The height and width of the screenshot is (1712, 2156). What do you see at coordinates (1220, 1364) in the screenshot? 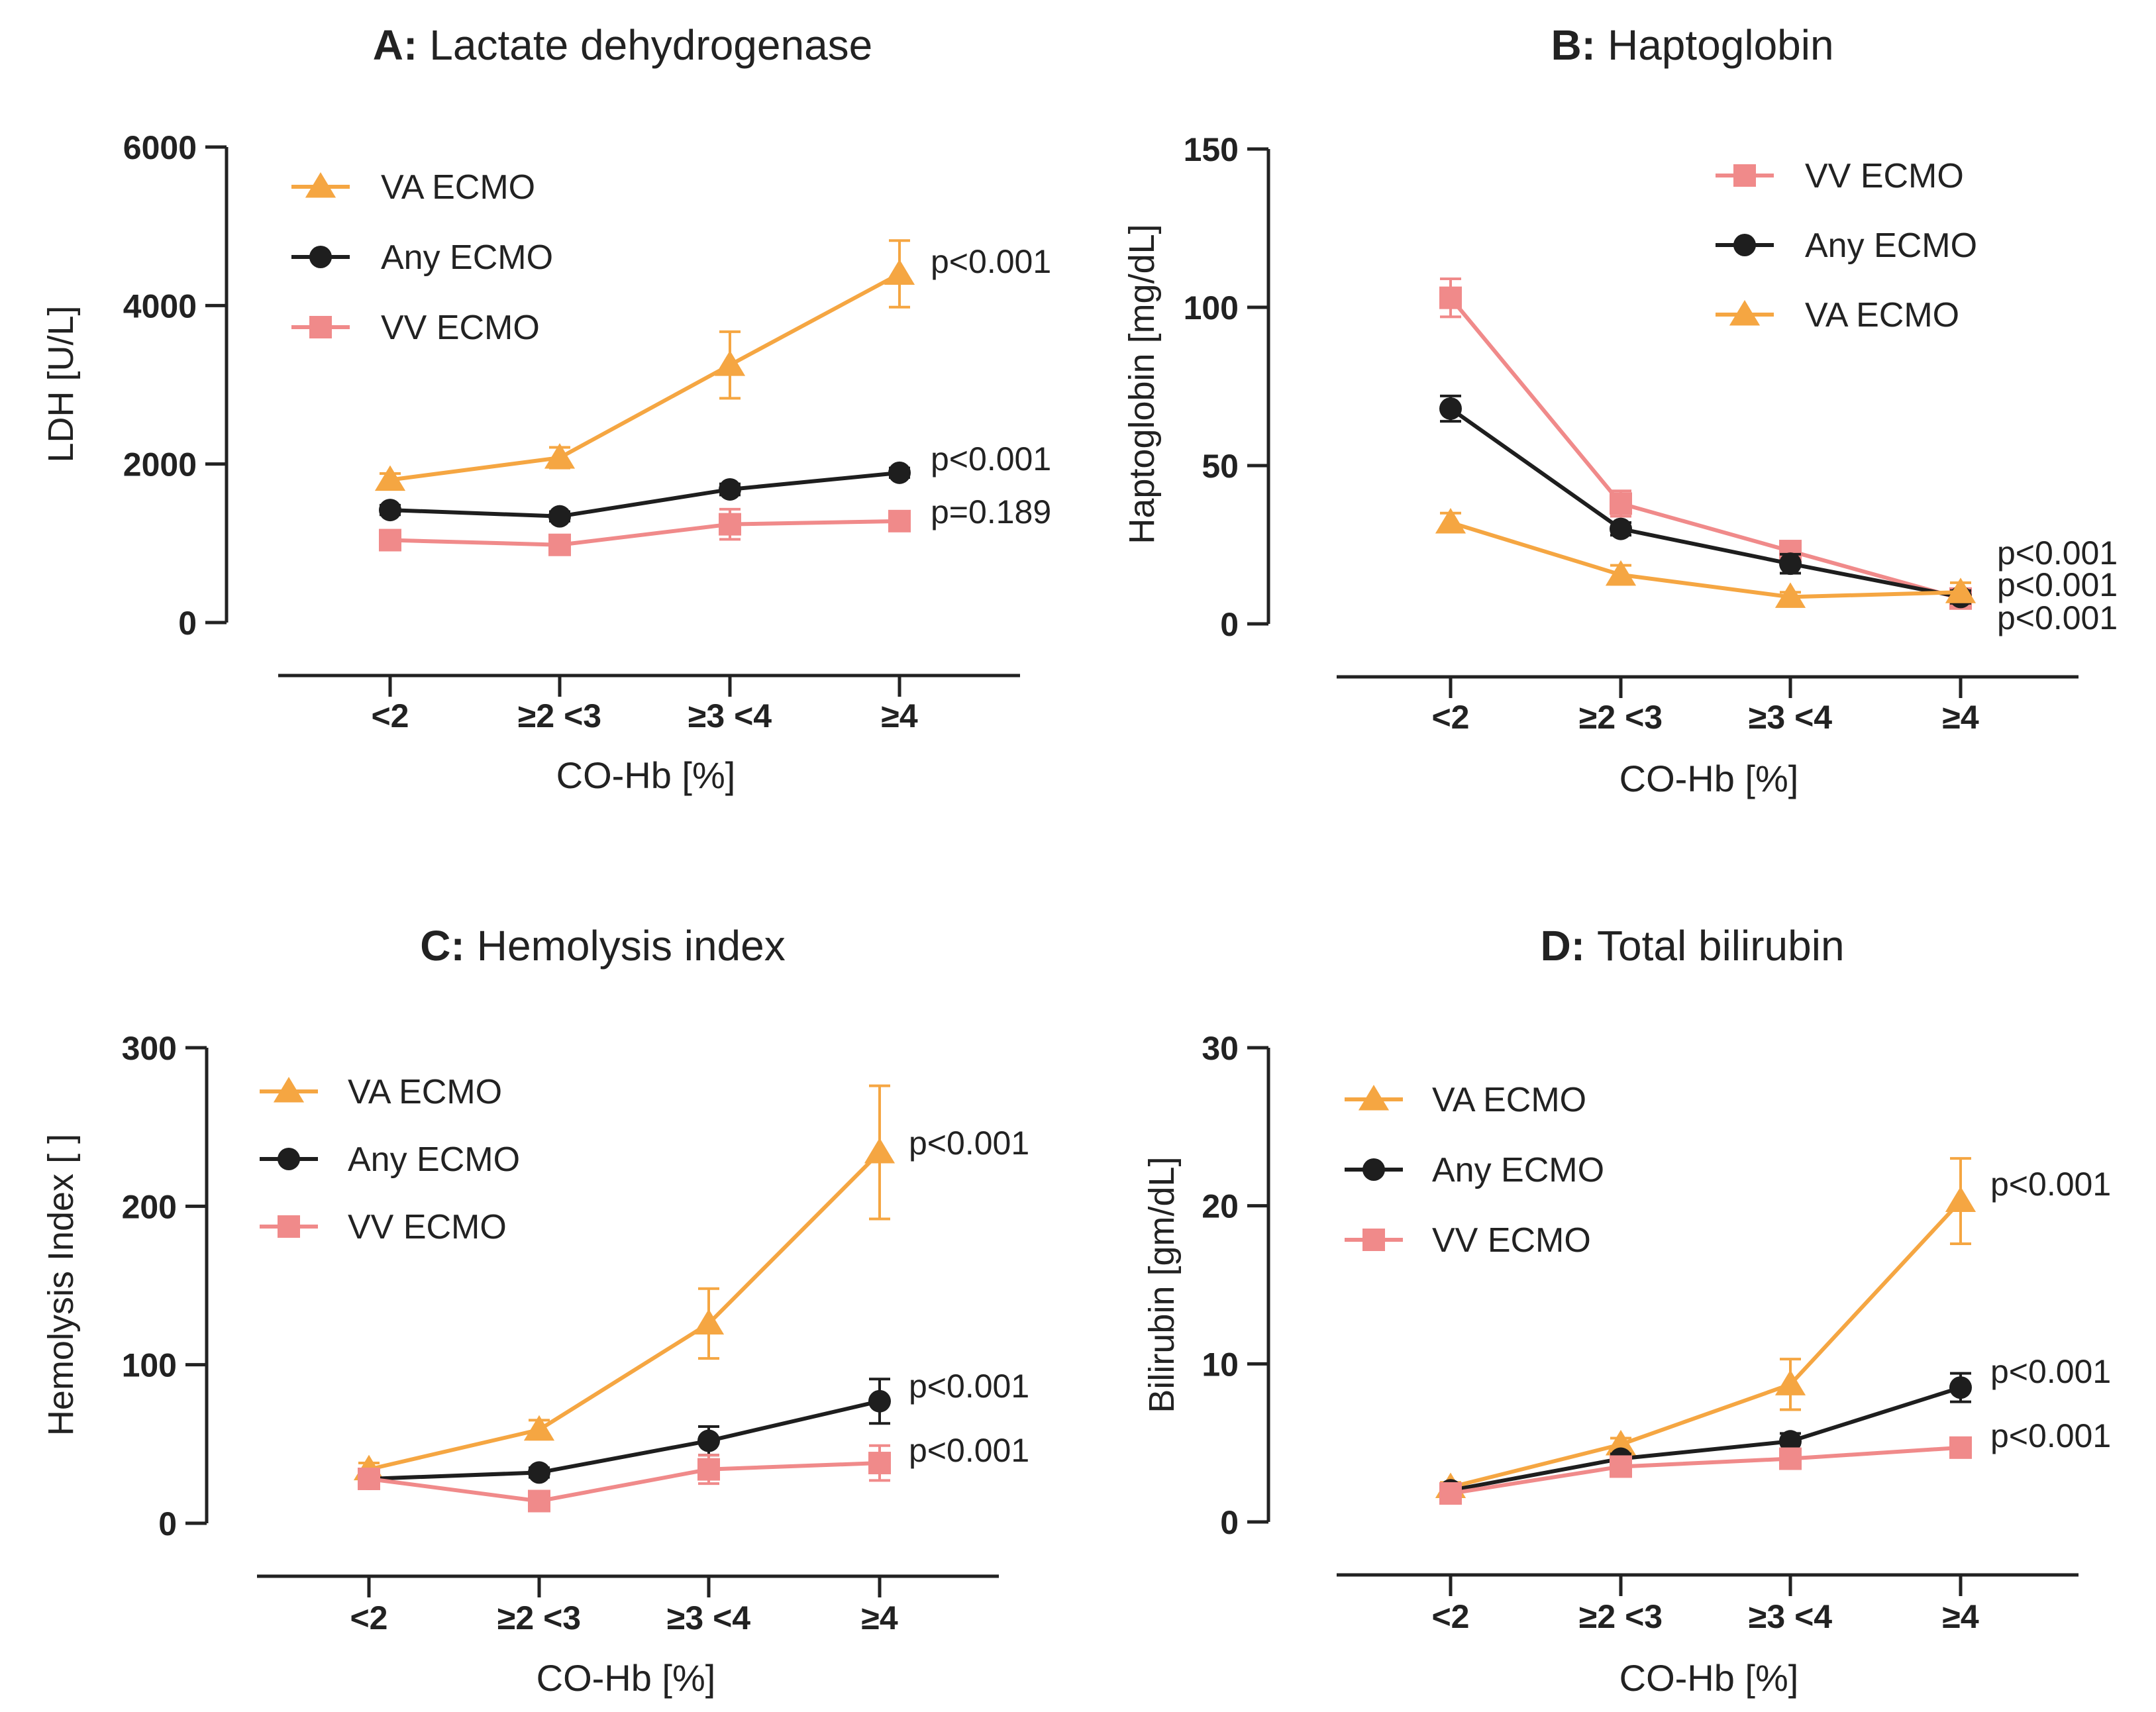
I see `y-tick-label: 10` at bounding box center [1220, 1364].